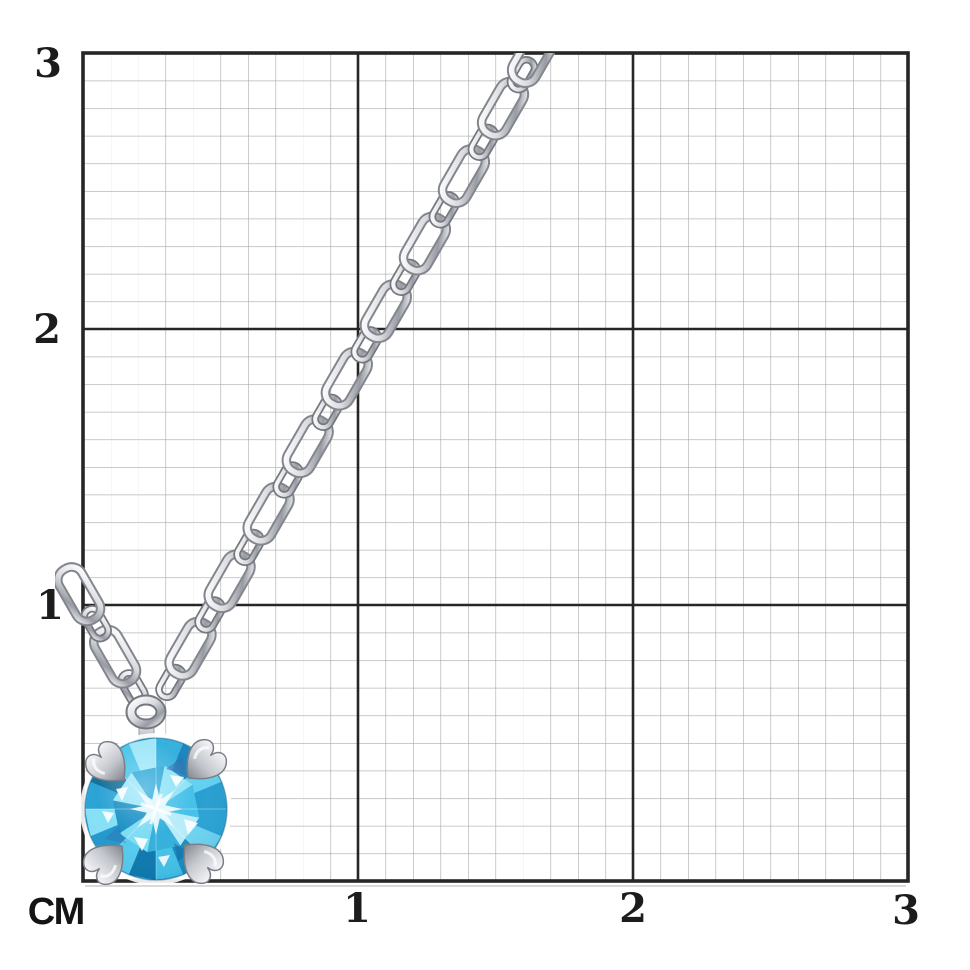  I want to click on y-axis-tick-3: 3, so click(48, 63).